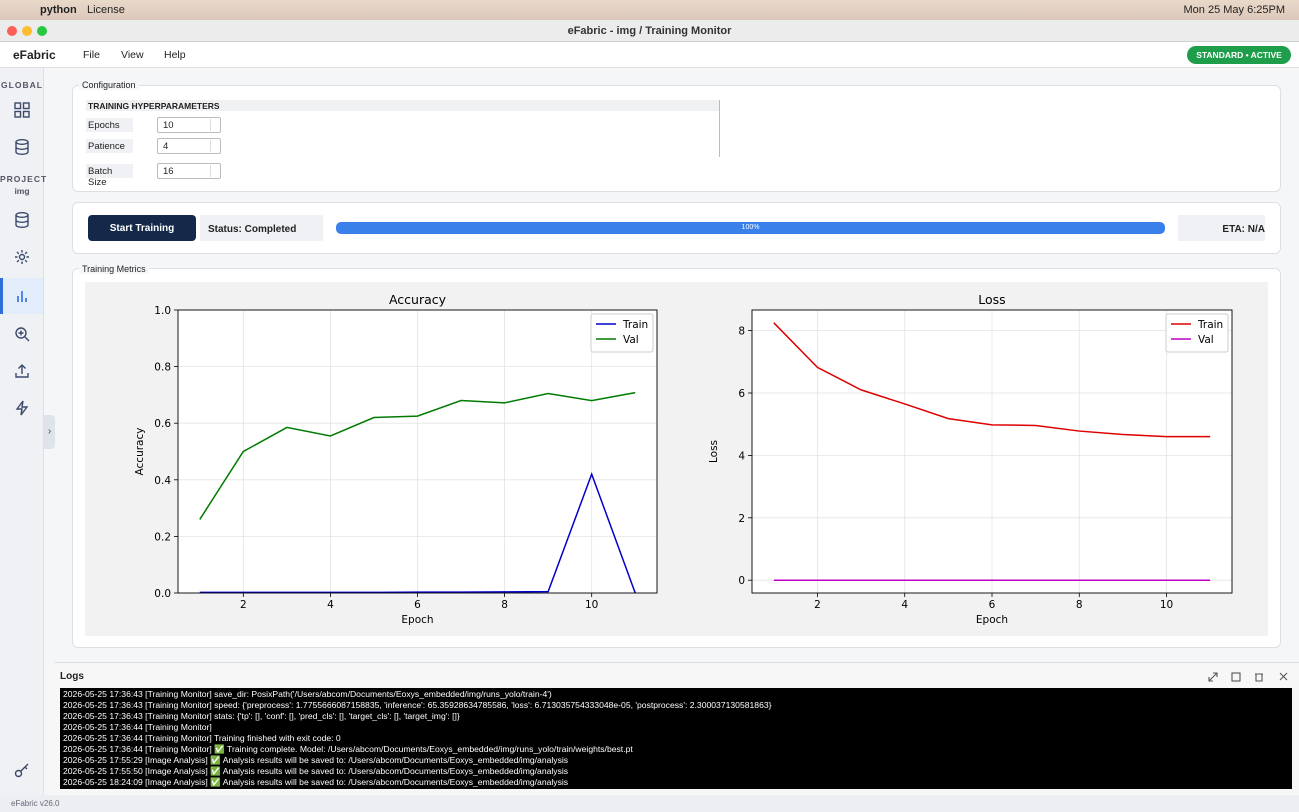 The height and width of the screenshot is (812, 1299). What do you see at coordinates (22, 110) in the screenshot?
I see `dashboard-icon` at bounding box center [22, 110].